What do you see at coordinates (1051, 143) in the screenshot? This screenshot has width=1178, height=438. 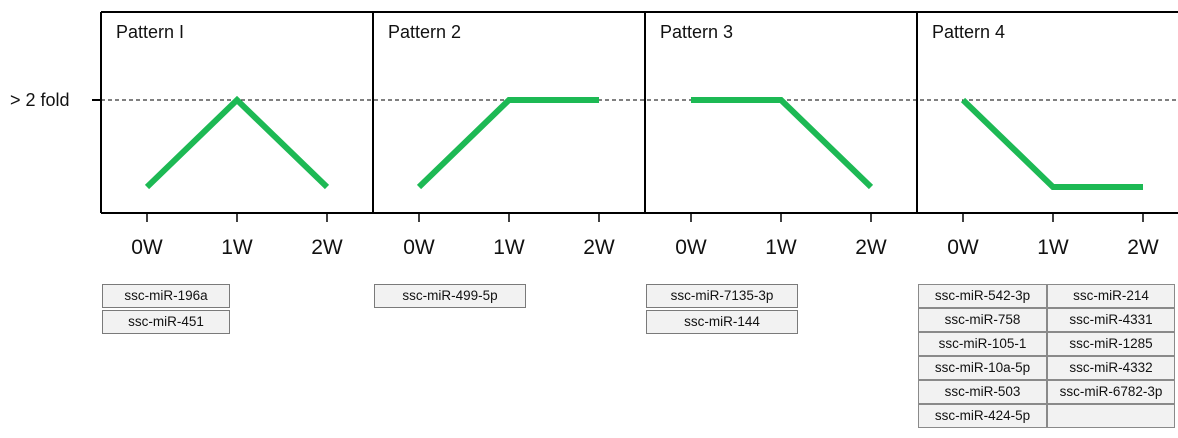 I see `pattern-4-profile-line` at bounding box center [1051, 143].